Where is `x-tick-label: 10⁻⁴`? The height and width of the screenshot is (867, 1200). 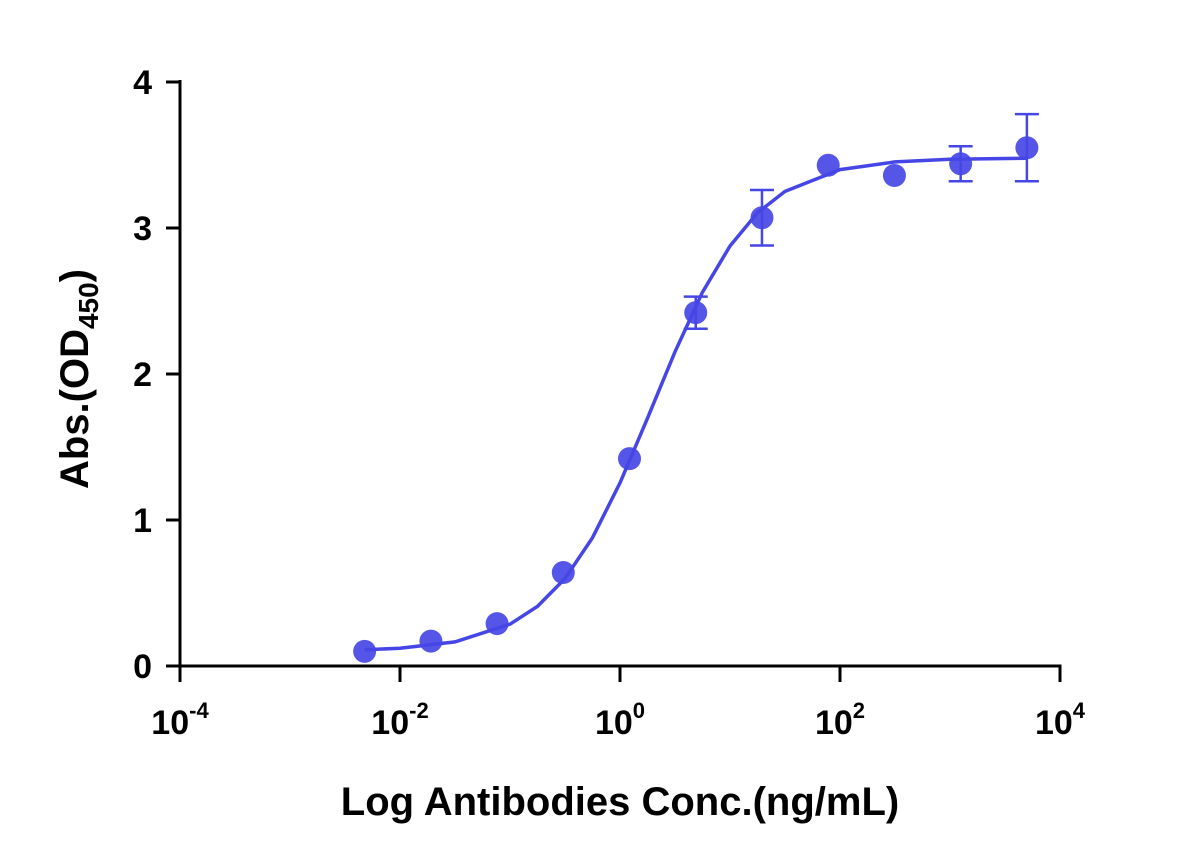
x-tick-label: 10⁻⁴ is located at coordinates (180, 720).